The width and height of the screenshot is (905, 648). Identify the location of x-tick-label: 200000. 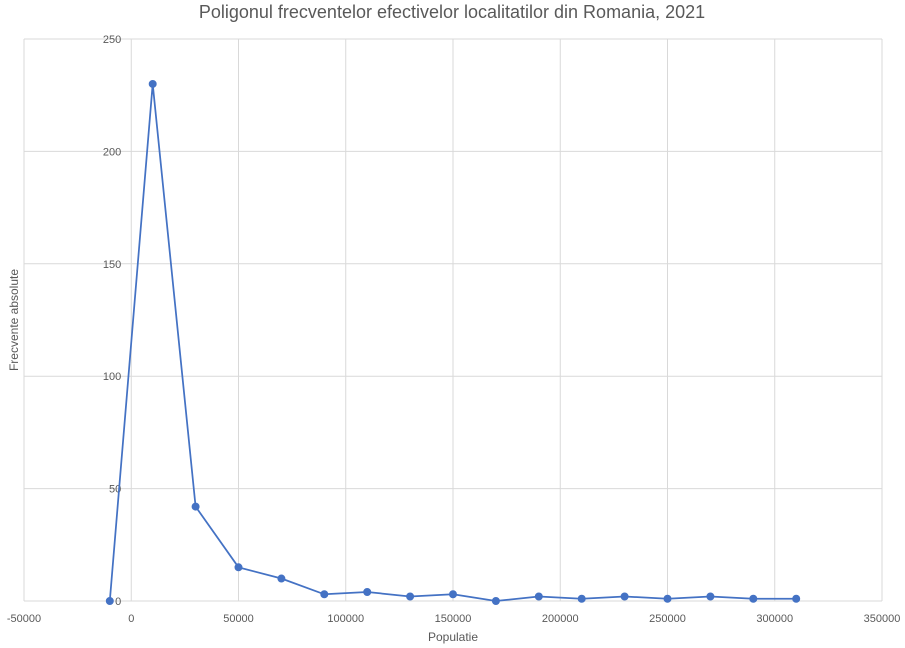
(560, 619).